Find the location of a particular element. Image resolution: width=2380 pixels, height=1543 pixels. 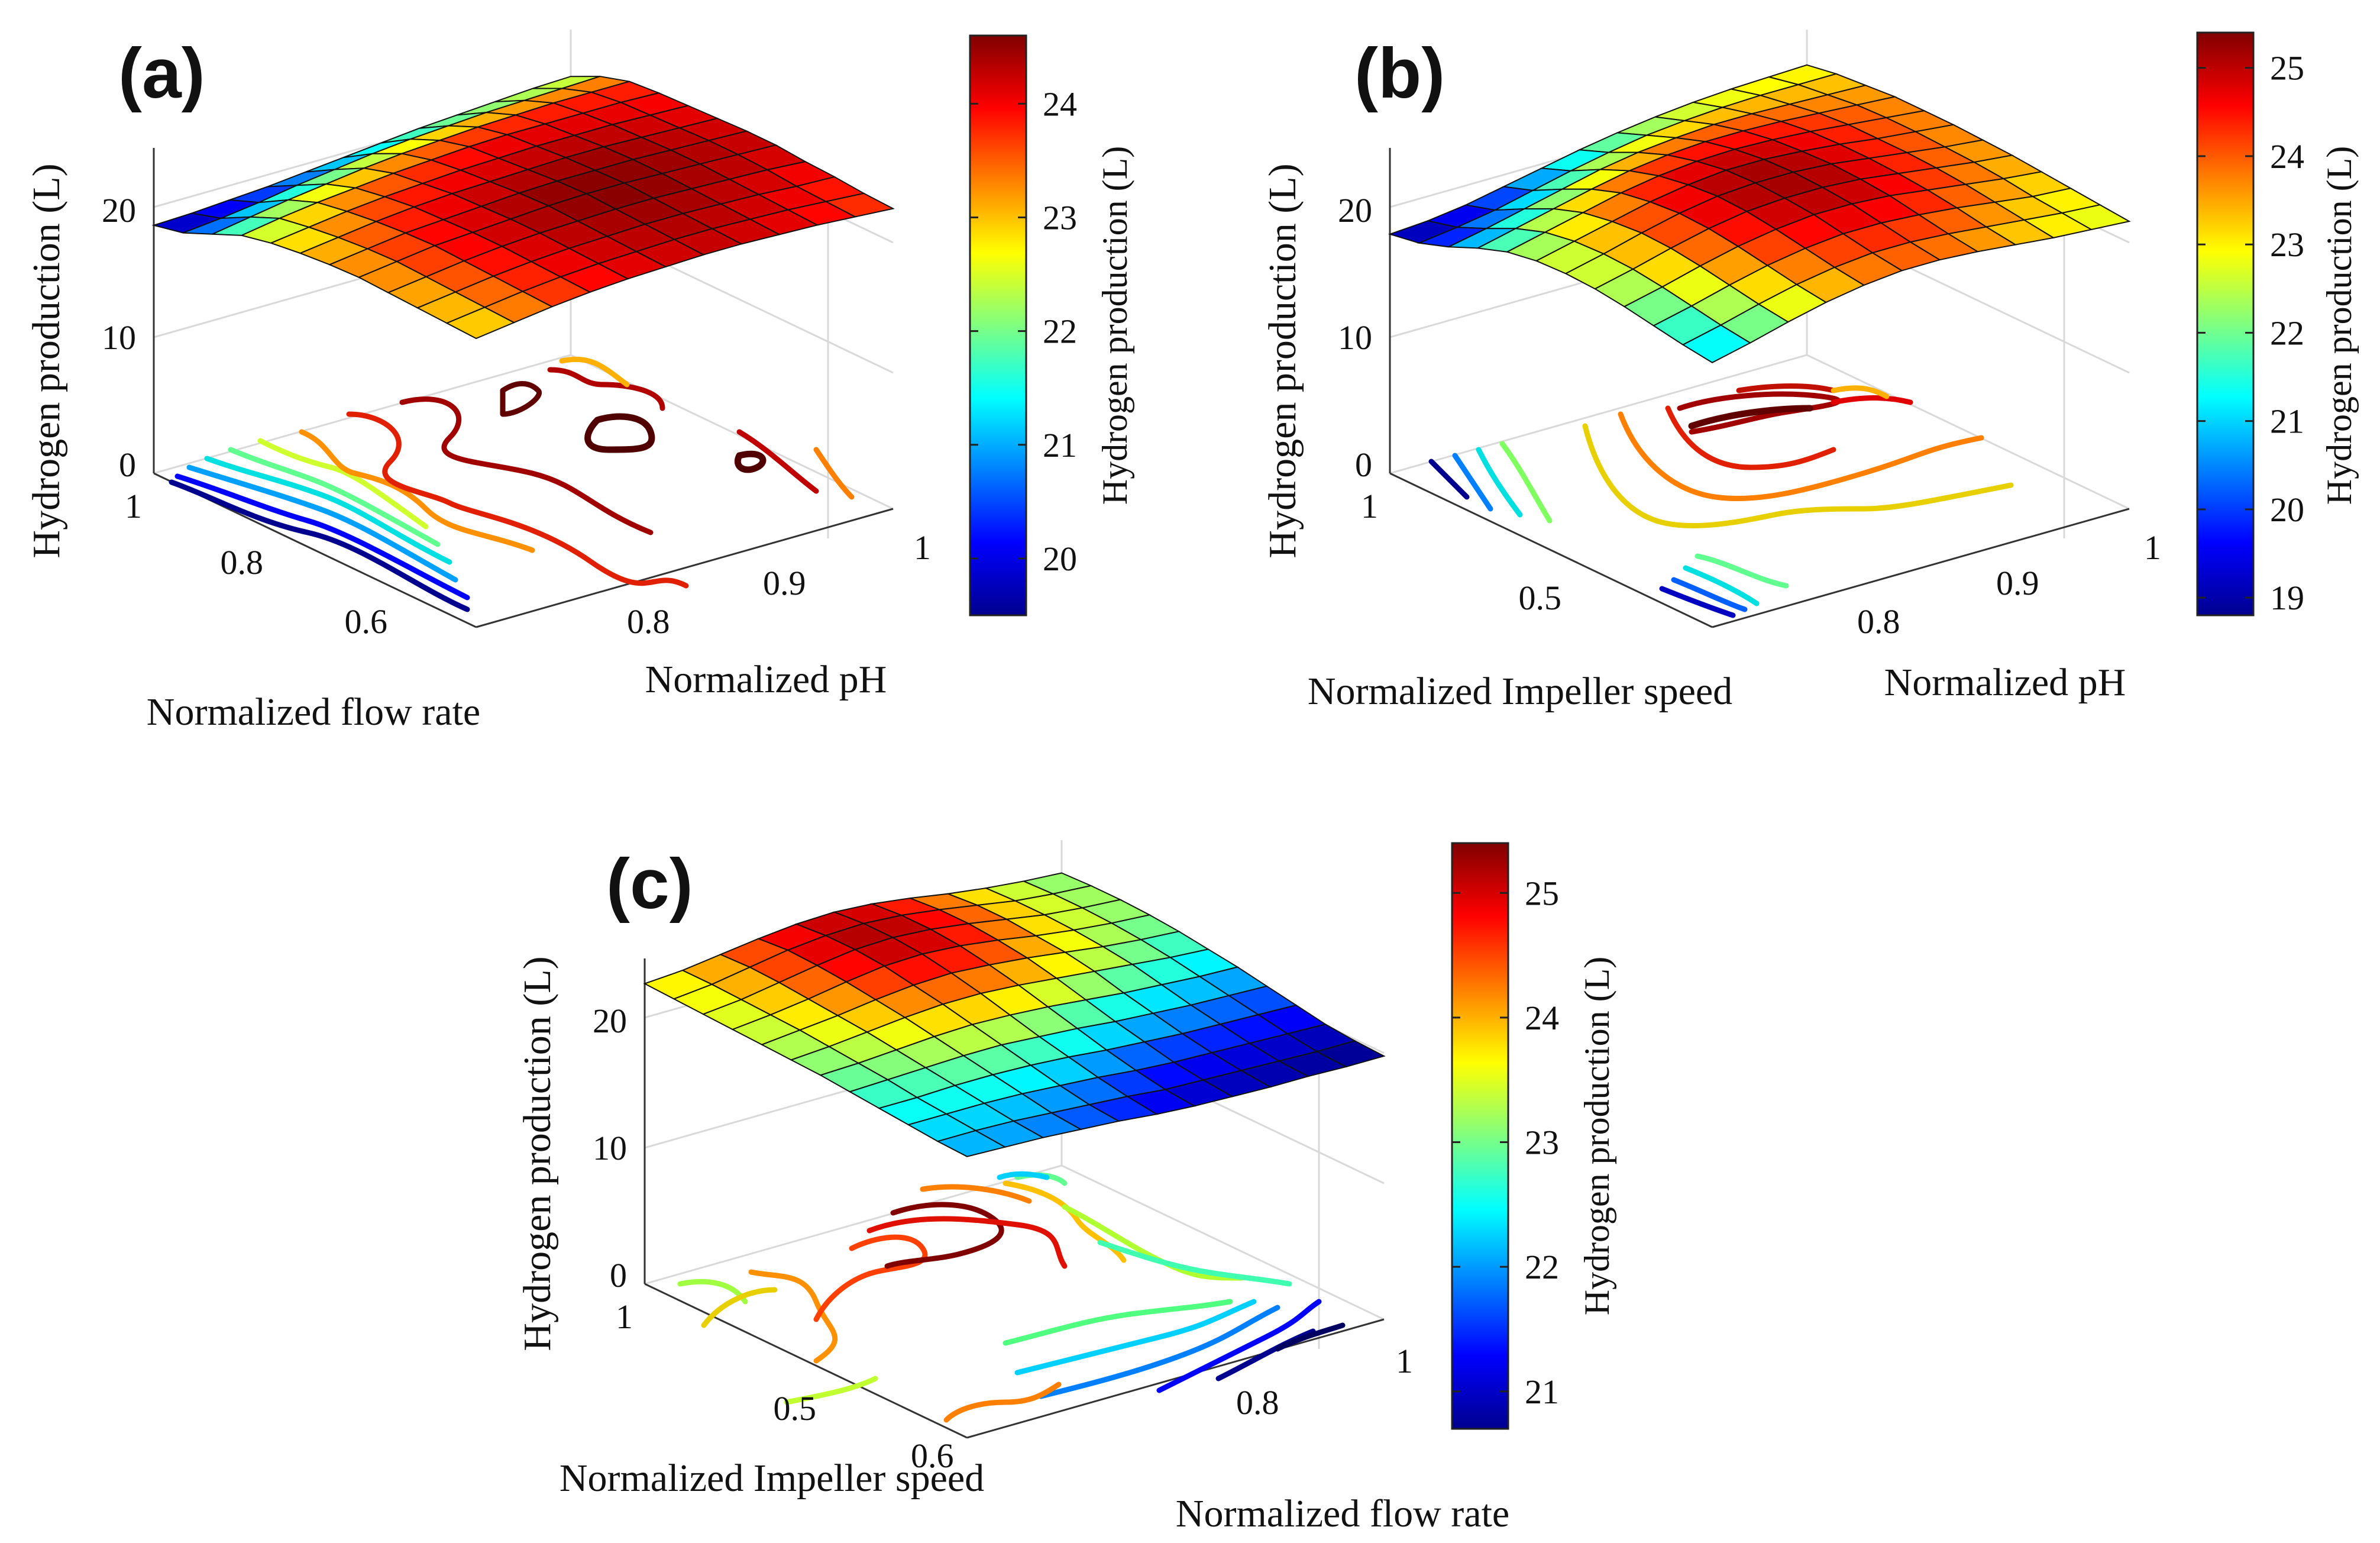

panel-b-floor-contours is located at coordinates (1721, 501).